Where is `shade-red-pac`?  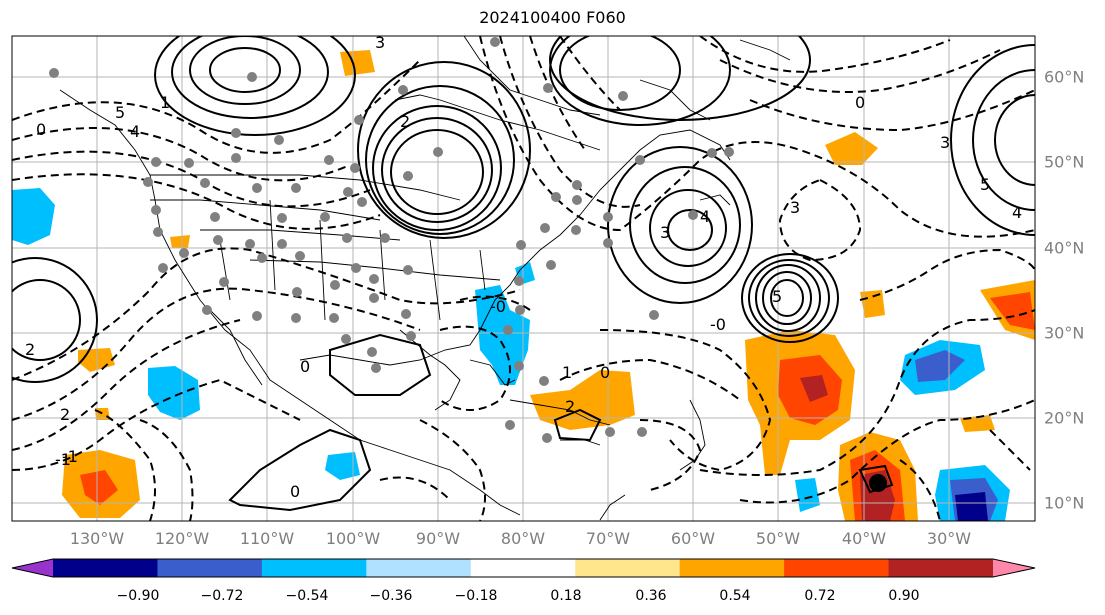 shade-red-pac is located at coordinates (99, 487).